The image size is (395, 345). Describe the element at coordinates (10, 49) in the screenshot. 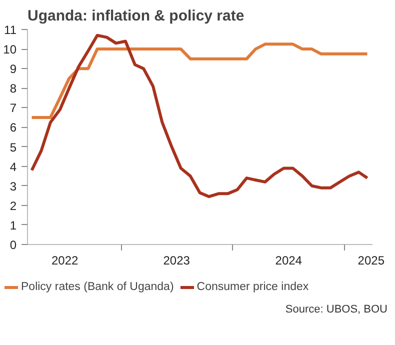

I see `y-tick-label: 10` at that location.